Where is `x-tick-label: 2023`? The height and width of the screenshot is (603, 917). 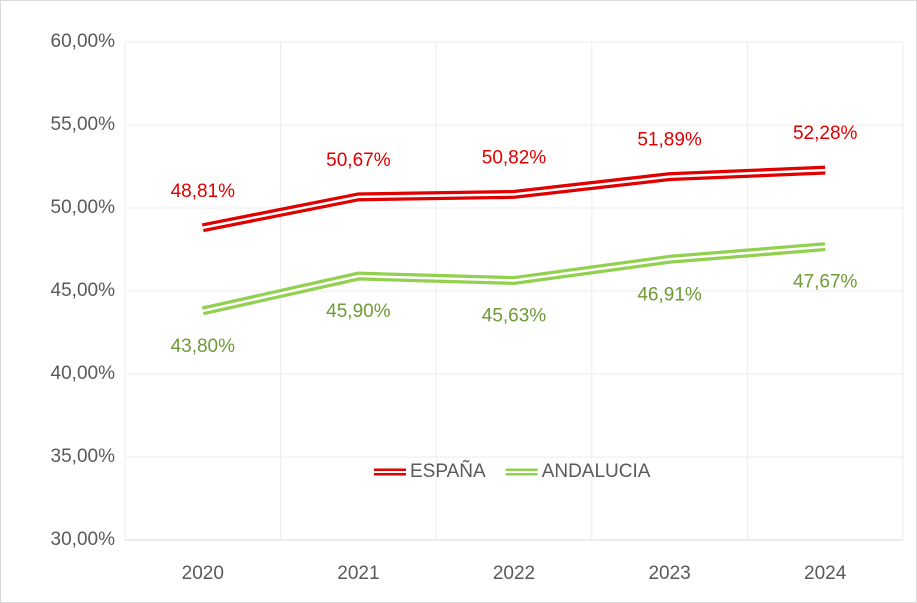
x-tick-label: 2023 is located at coordinates (669, 573).